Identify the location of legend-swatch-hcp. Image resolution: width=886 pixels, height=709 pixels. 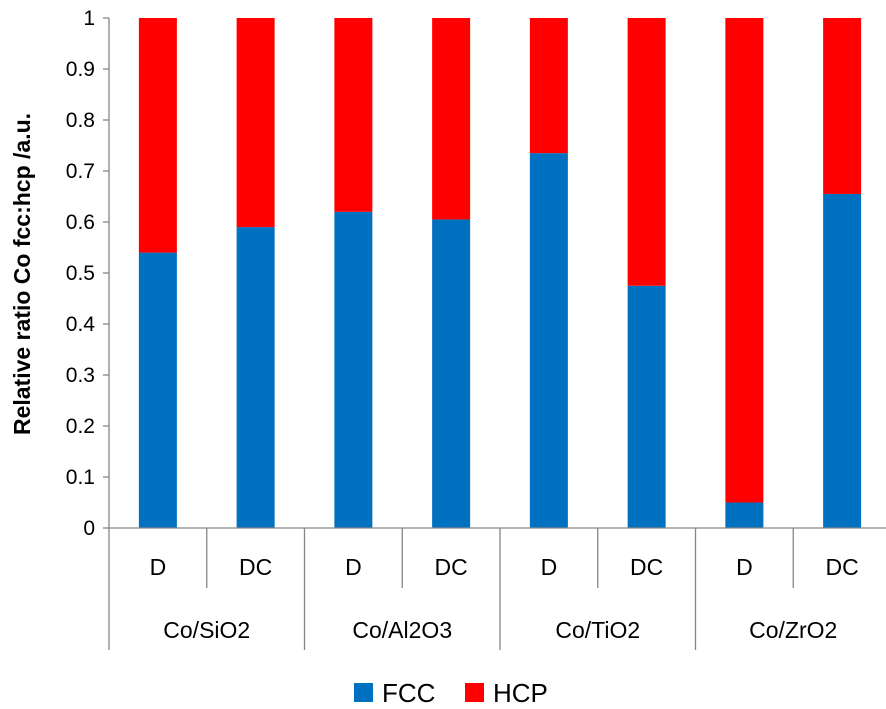
(474, 692).